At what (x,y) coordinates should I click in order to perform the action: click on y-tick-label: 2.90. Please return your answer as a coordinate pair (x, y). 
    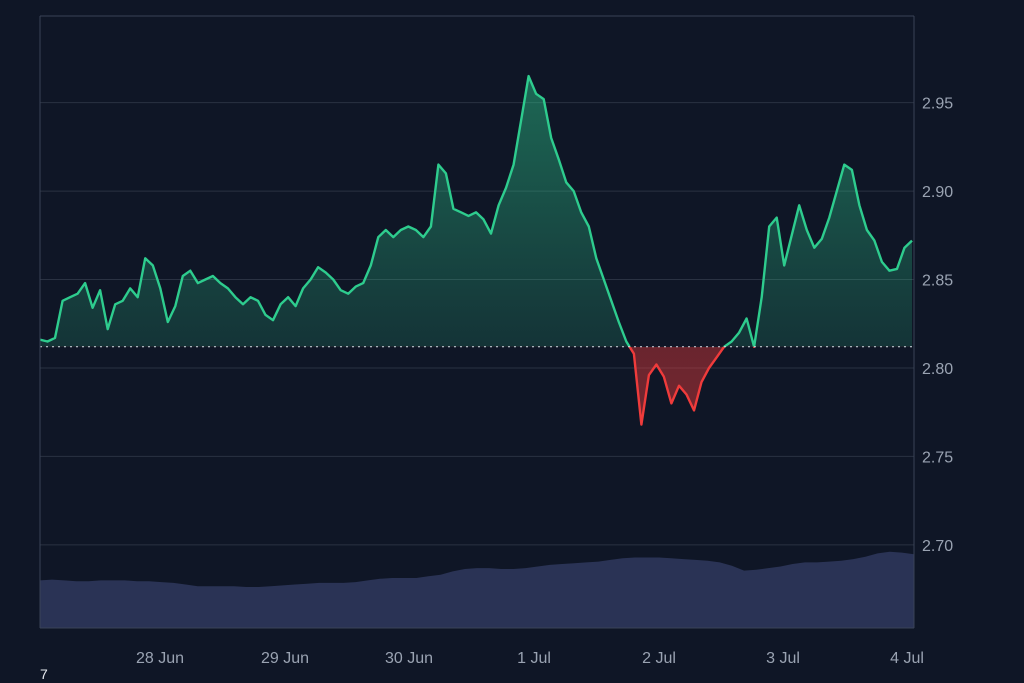
    Looking at the image, I should click on (937, 192).